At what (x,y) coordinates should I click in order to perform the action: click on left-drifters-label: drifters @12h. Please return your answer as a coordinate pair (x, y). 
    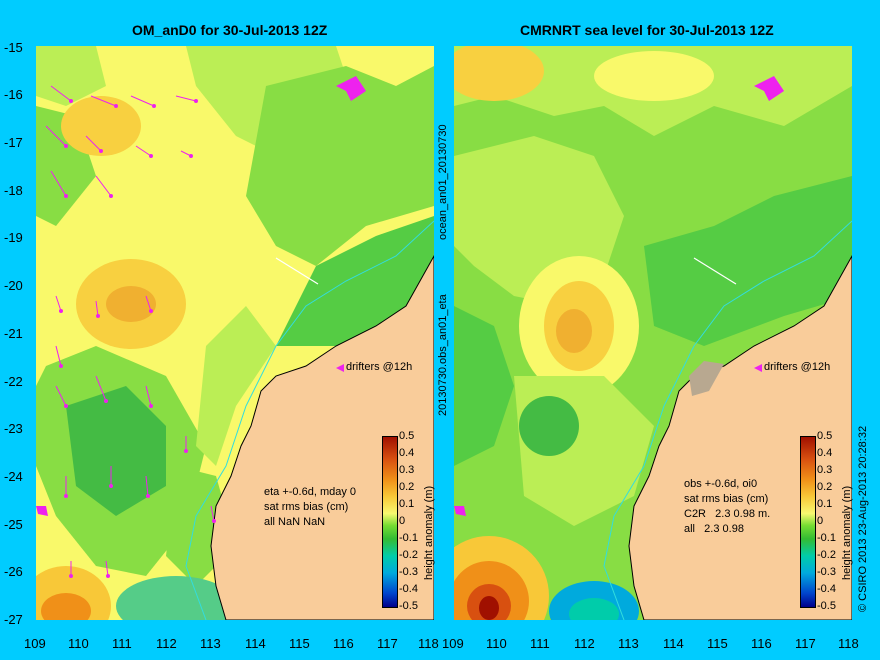
    Looking at the image, I should click on (379, 367).